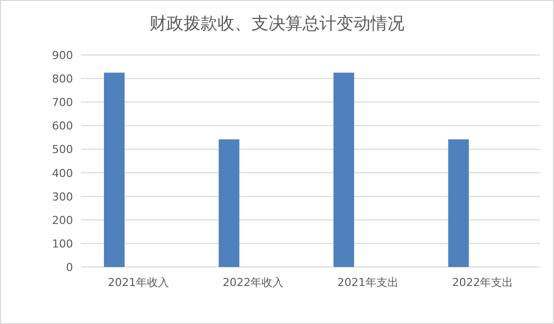  Describe the element at coordinates (483, 282) in the screenshot. I see `x-tick-label: 2022年支出` at that location.